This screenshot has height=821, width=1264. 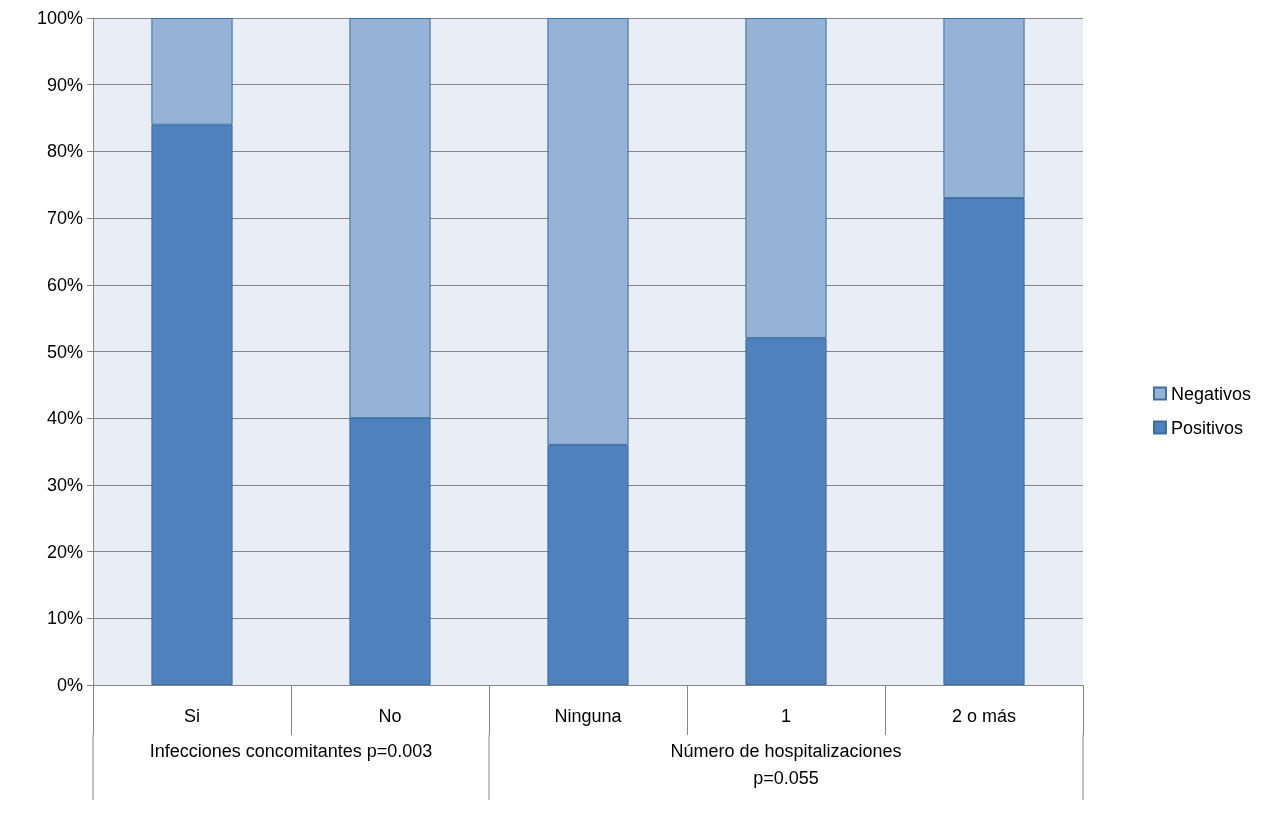 What do you see at coordinates (64, 618) in the screenshot?
I see `y-tick-label: 10%` at bounding box center [64, 618].